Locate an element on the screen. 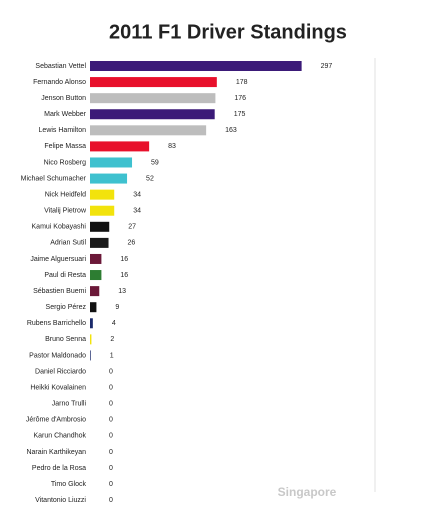 The width and height of the screenshot is (437, 520). driver-label: Jérôme d'Ambrosio is located at coordinates (56, 420).